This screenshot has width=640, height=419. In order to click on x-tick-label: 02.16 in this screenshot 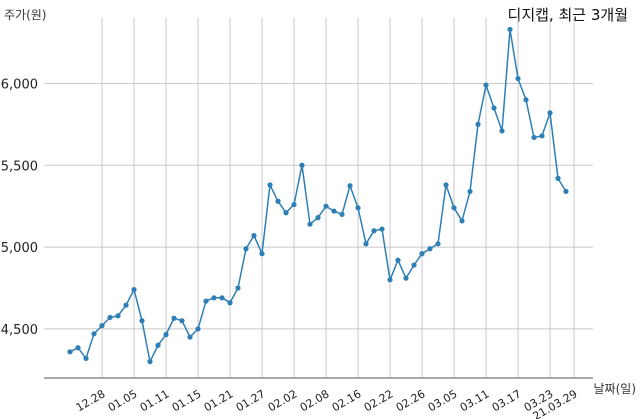, I will do `click(347, 400)`.